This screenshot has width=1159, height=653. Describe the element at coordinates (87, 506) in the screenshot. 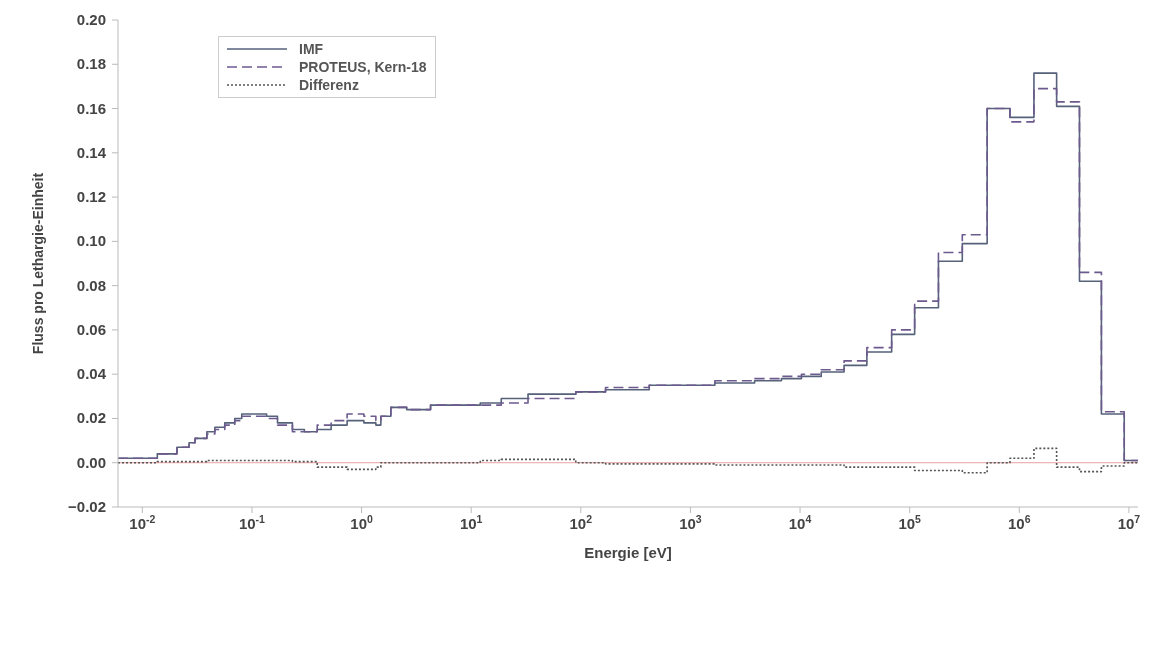

I see `y-tick-label: −0.02` at that location.